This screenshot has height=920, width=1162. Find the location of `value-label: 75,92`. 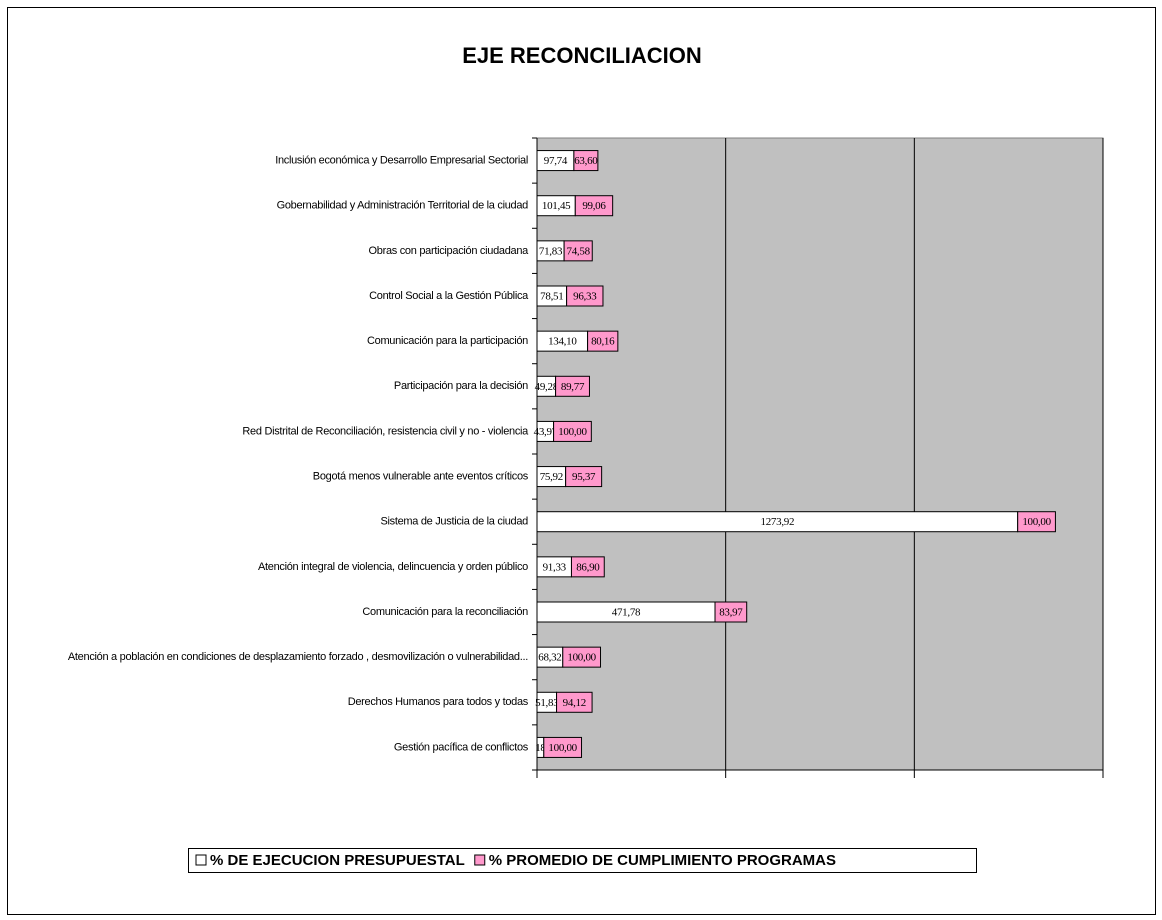

value-label: 75,92 is located at coordinates (551, 477).